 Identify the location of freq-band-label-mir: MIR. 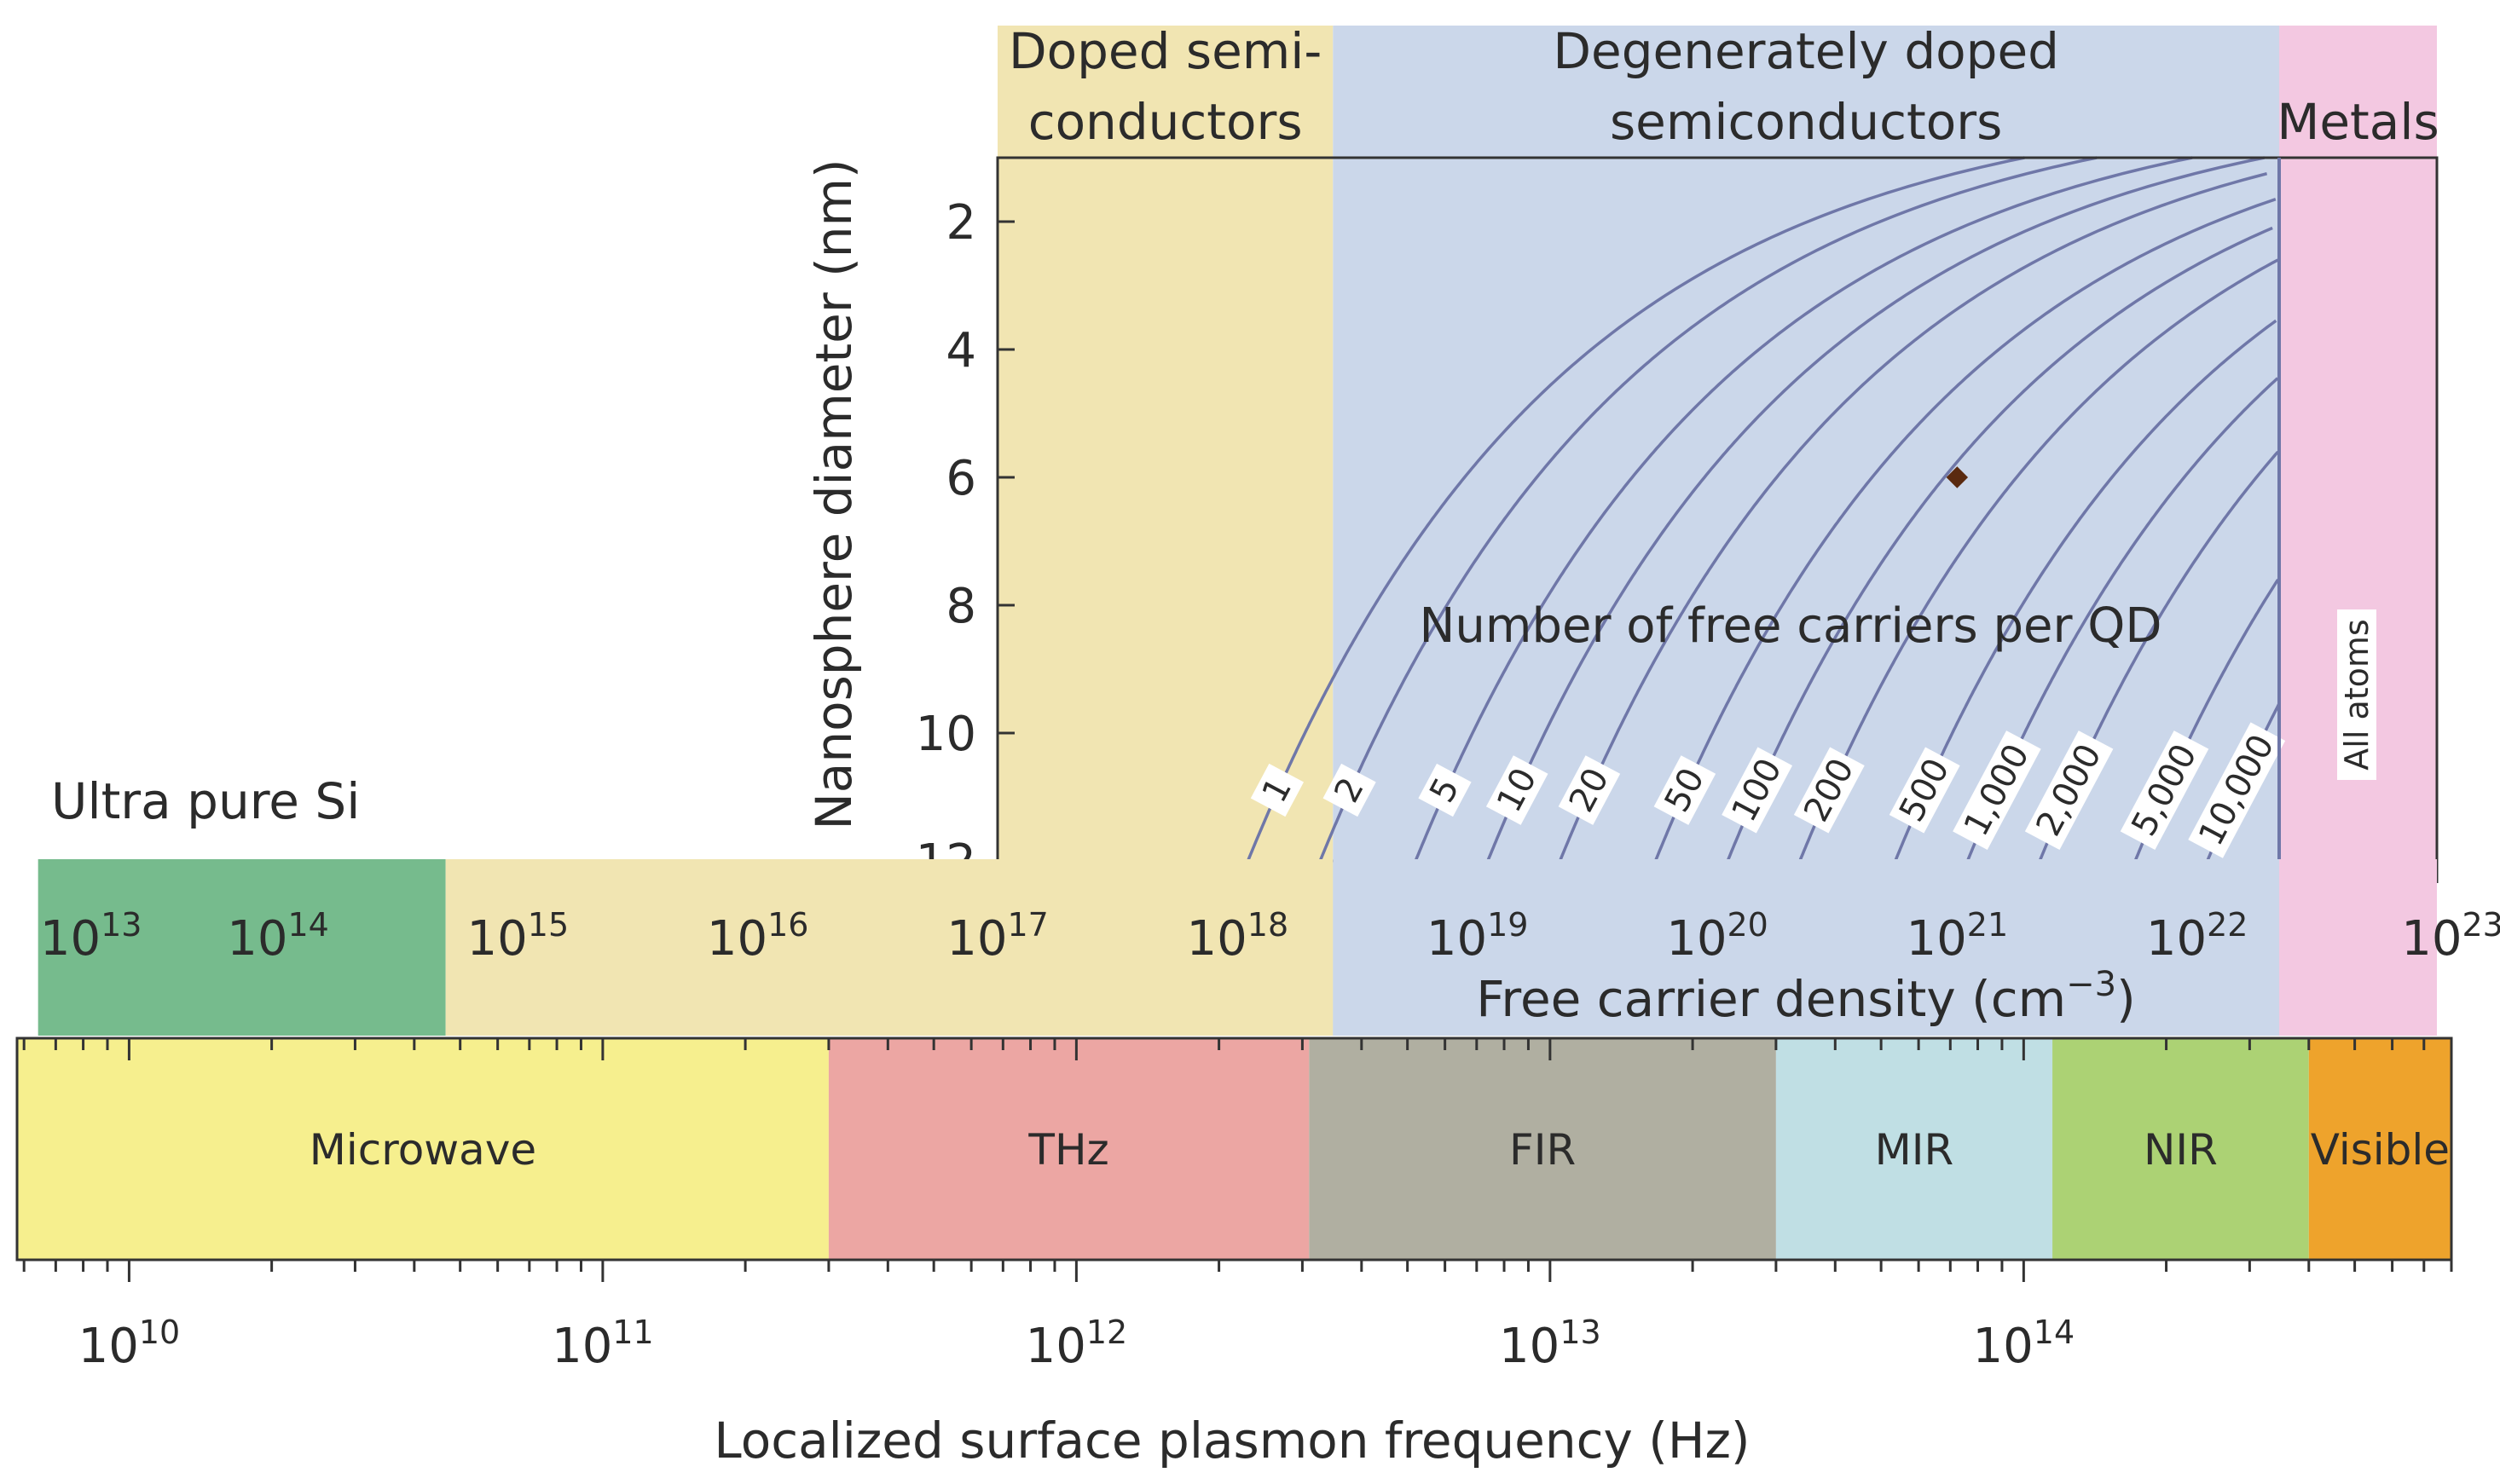
(1915, 1150).